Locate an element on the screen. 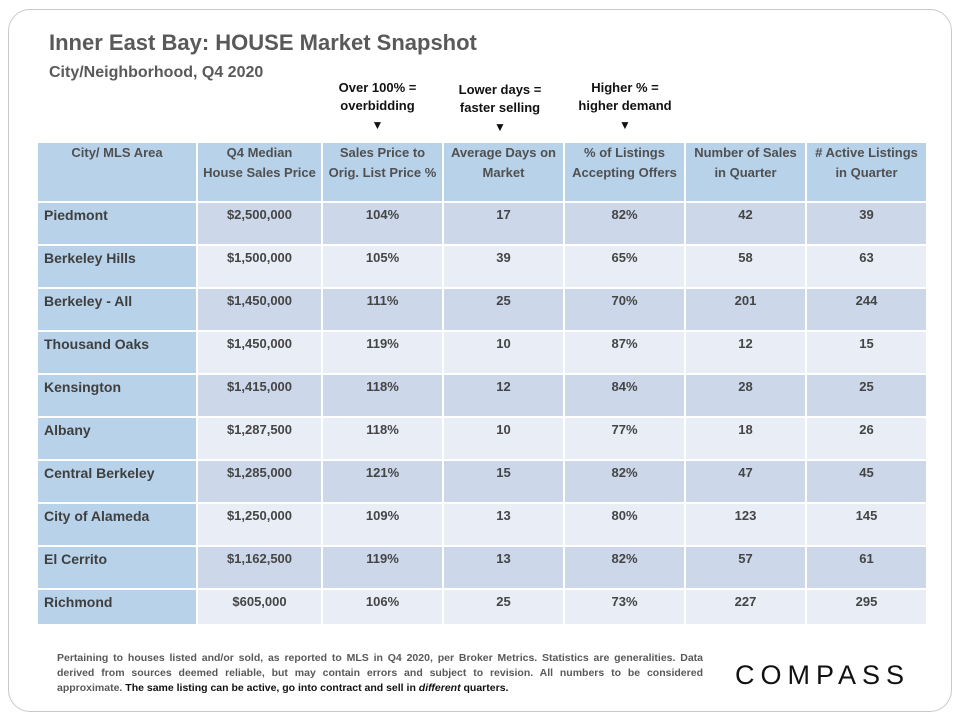 Image resolution: width=960 pixels, height=720 pixels. cell-sale-to-list: 106% is located at coordinates (382, 607).